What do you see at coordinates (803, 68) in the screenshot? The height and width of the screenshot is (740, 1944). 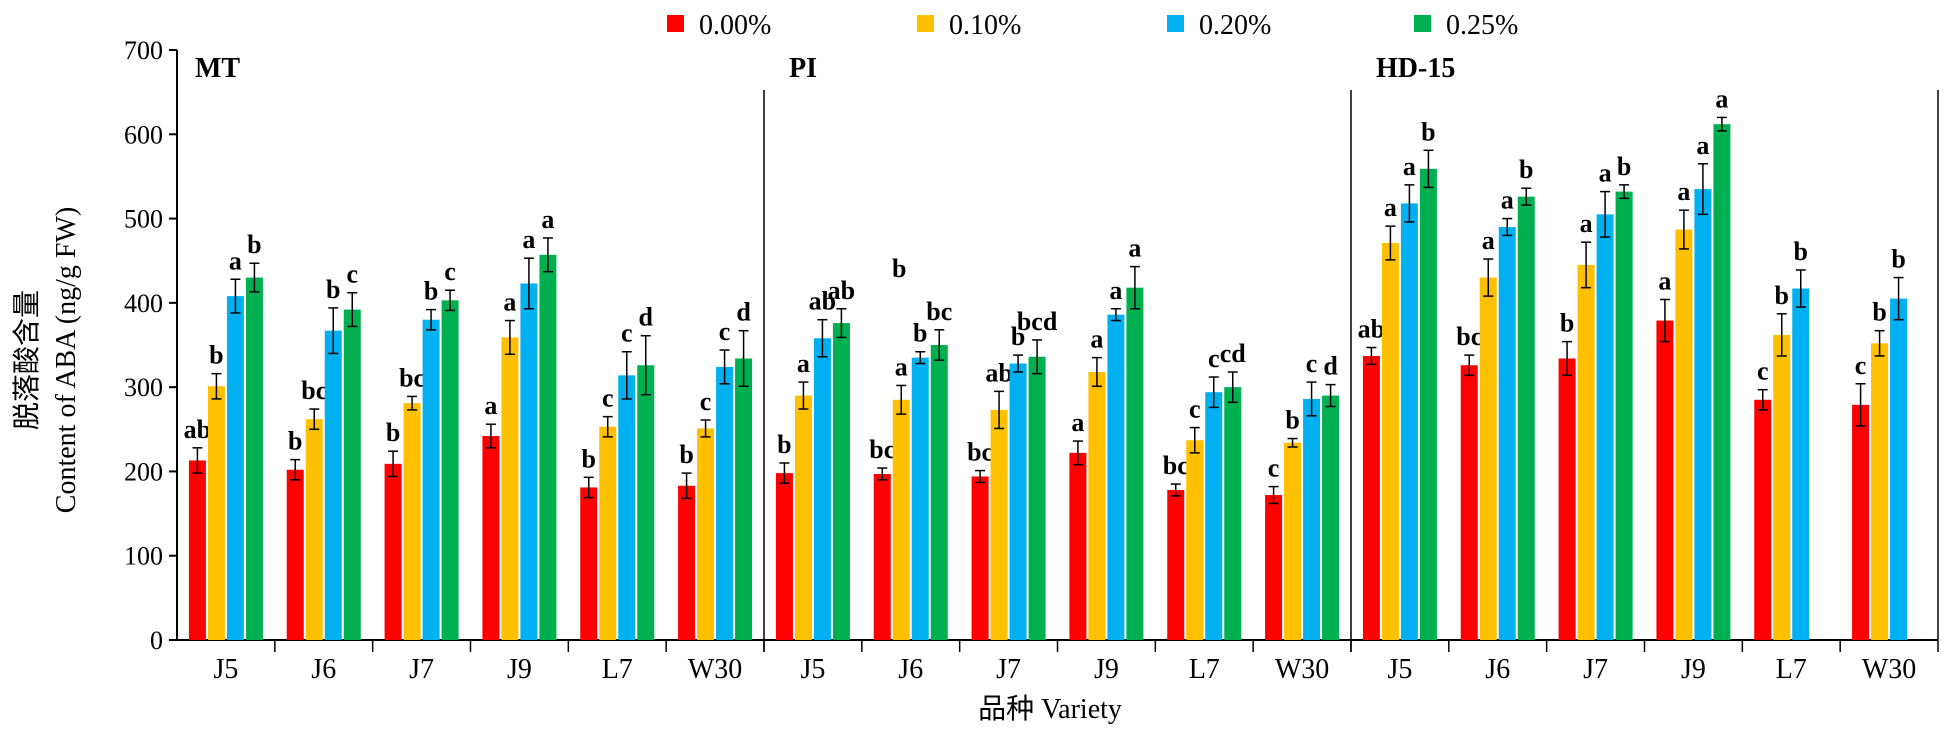 I see `panel-label: PI` at bounding box center [803, 68].